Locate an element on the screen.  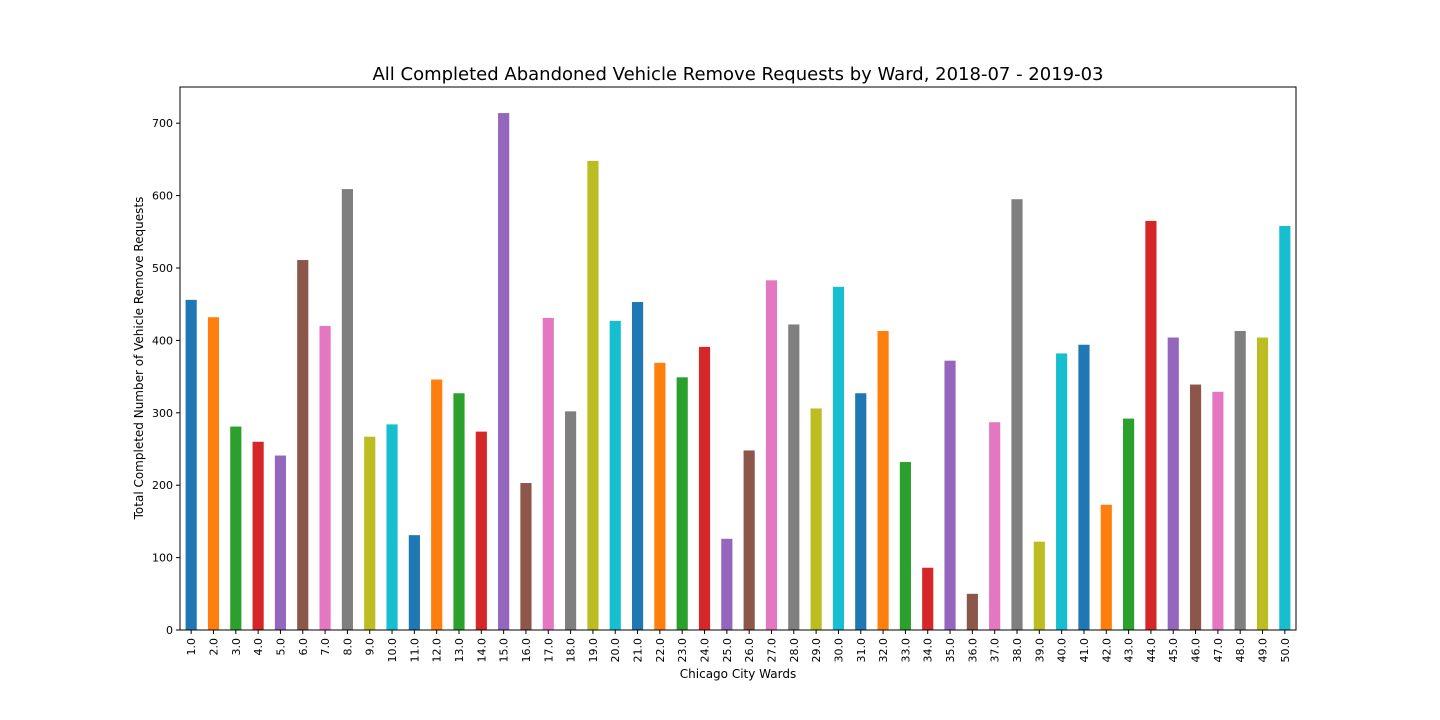
x-tick-label: 9.0 is located at coordinates (370, 647).